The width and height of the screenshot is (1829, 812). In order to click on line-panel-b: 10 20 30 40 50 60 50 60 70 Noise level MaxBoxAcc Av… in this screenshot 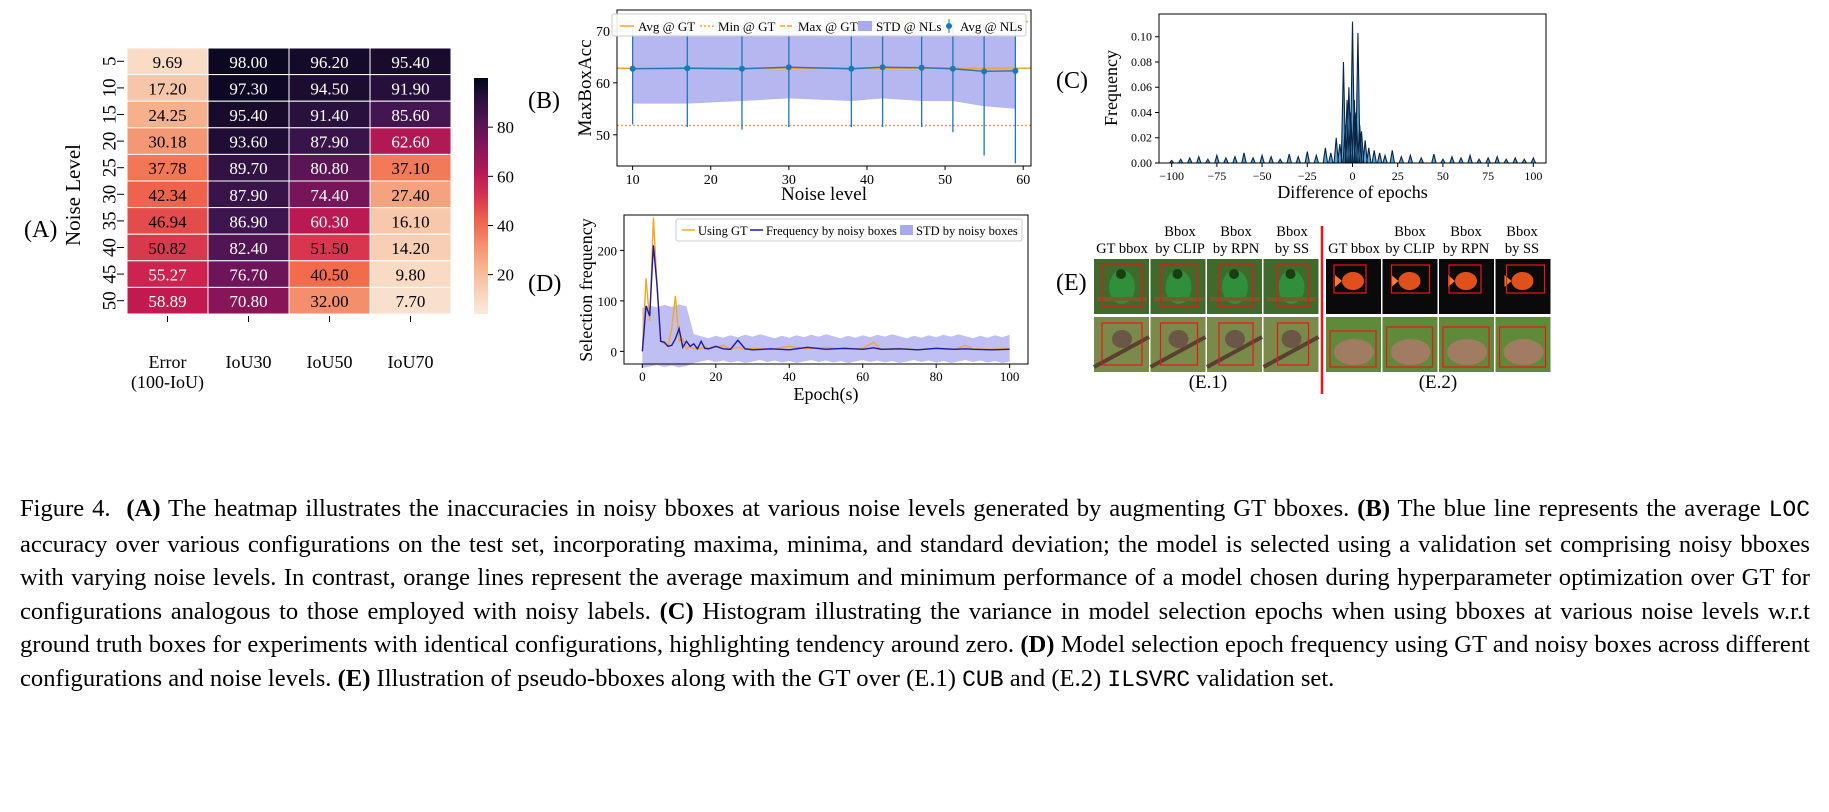, I will do `click(803, 107)`.